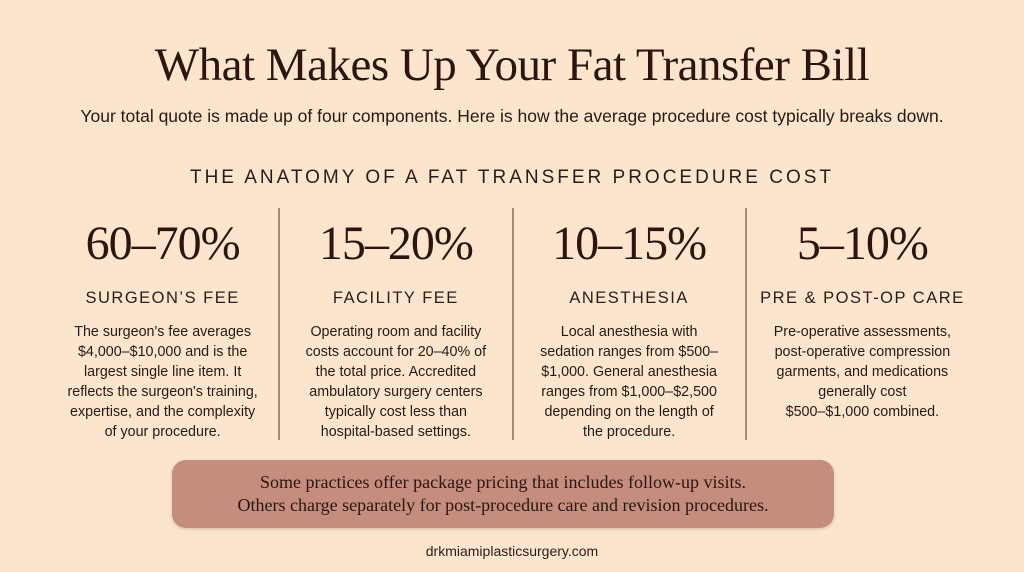 The height and width of the screenshot is (572, 1024). What do you see at coordinates (163, 332) in the screenshot?
I see `desc-line: The surgeon's fee averages` at bounding box center [163, 332].